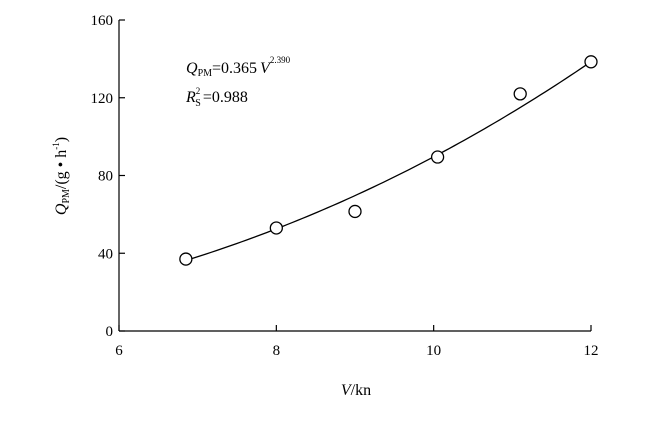 Image resolution: width=649 pixels, height=432 pixels. I want to click on r2-rhs: =0.988, so click(225, 97).